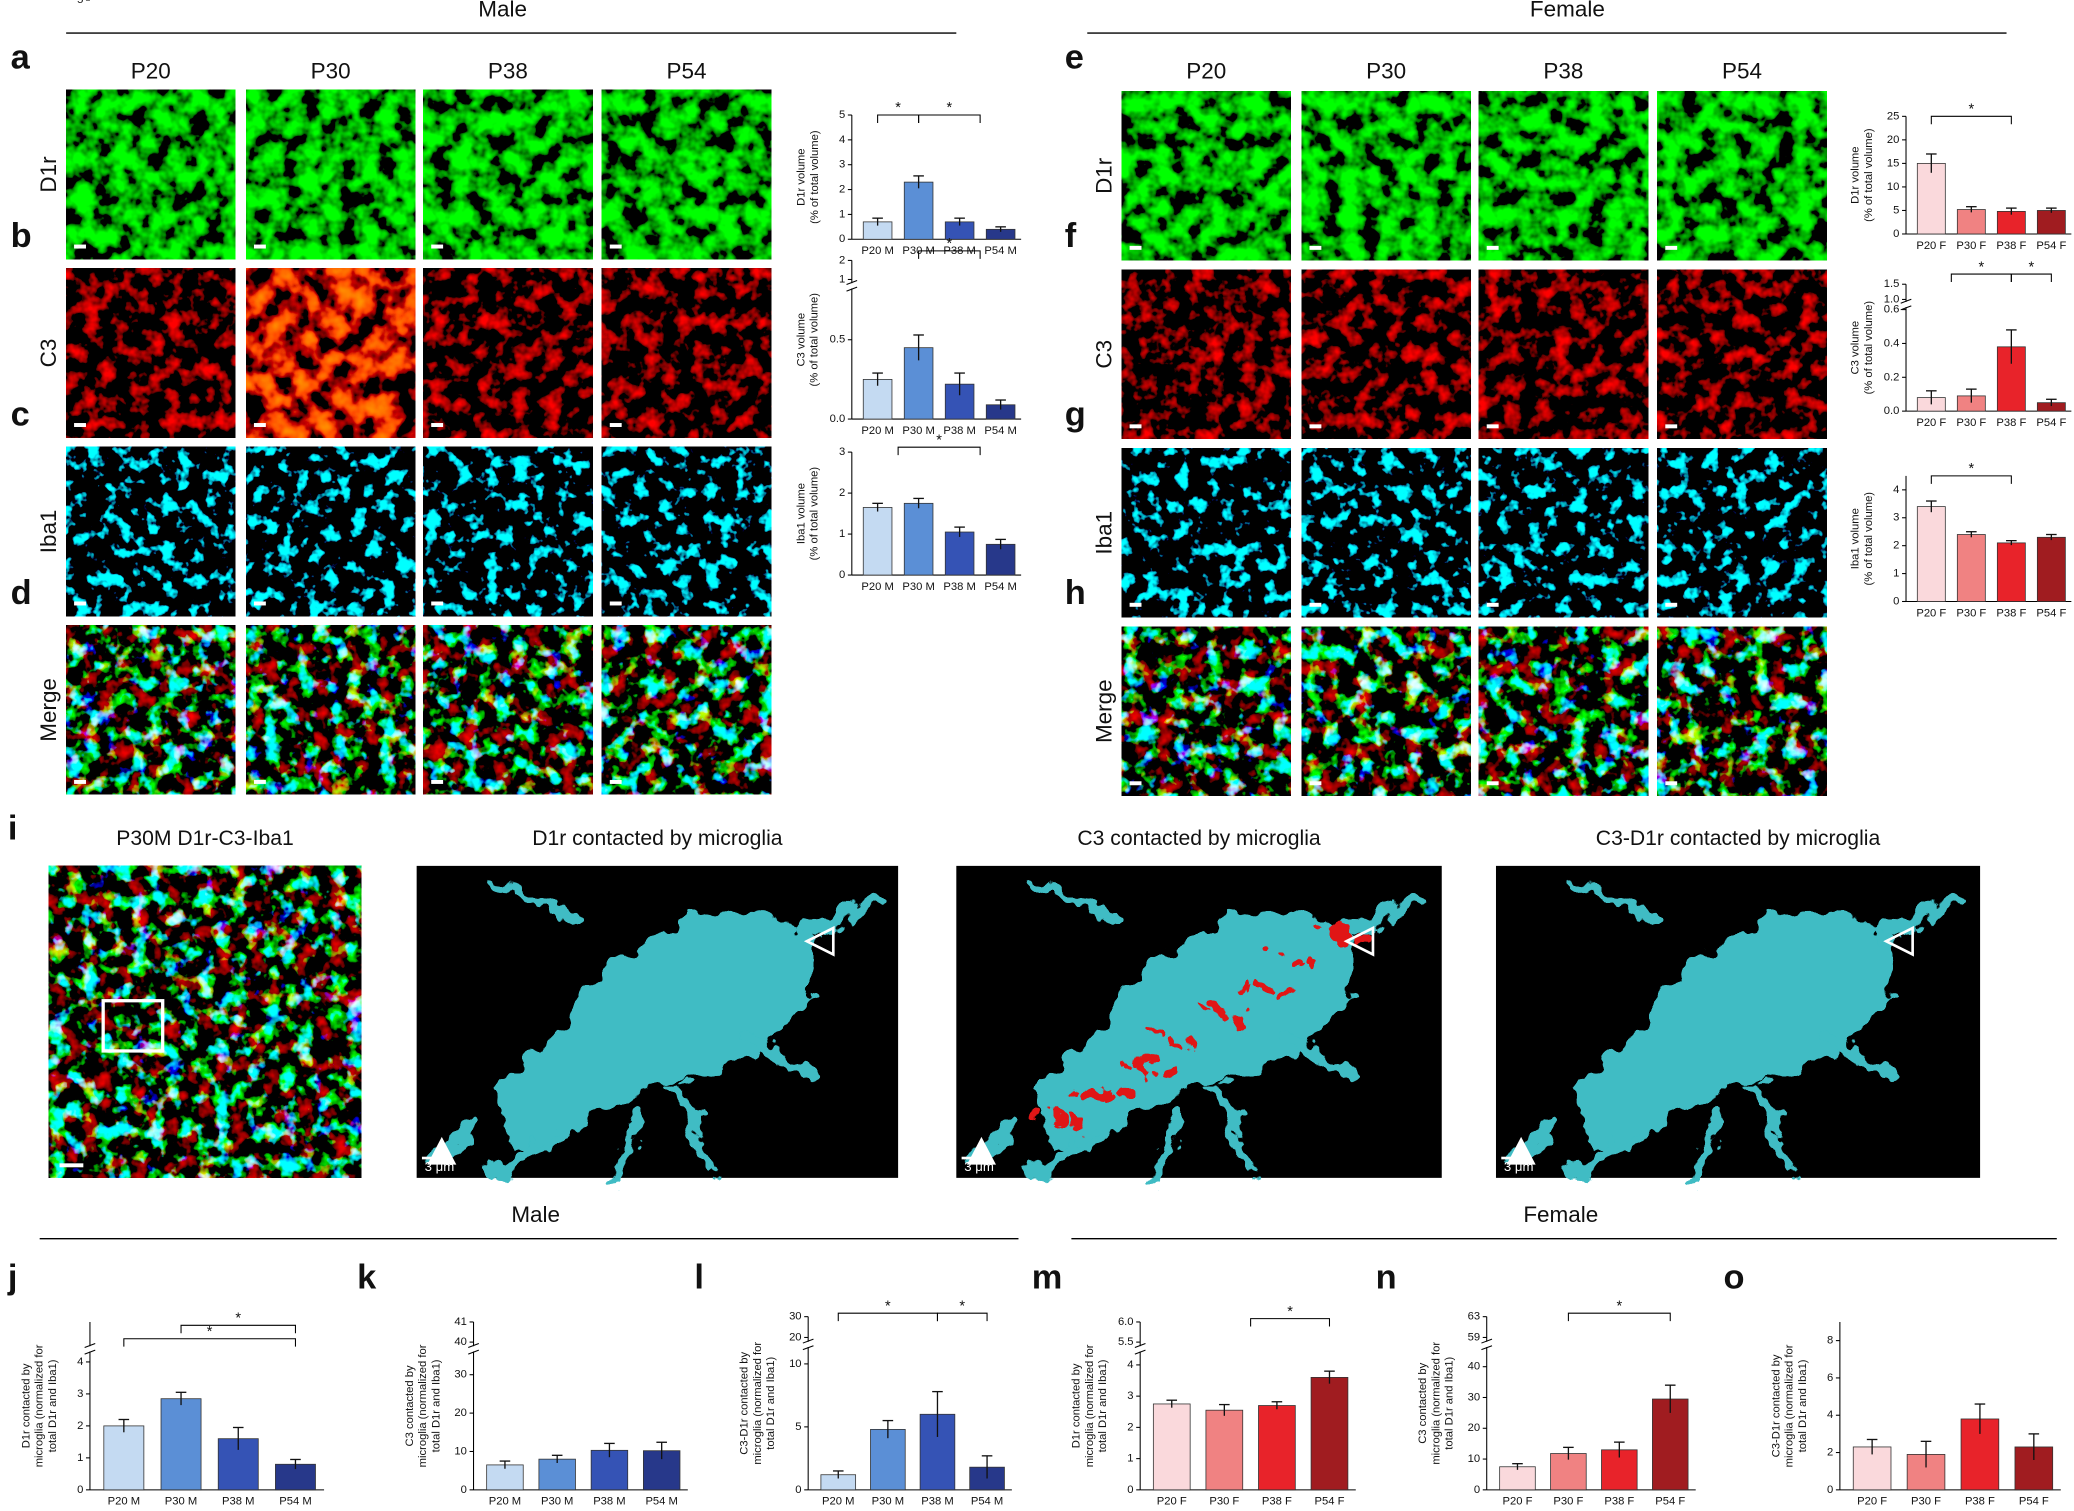 This screenshot has width=2074, height=1511. What do you see at coordinates (1423, 1402) in the screenshot?
I see `y-axis-label: C3 contacted by` at bounding box center [1423, 1402].